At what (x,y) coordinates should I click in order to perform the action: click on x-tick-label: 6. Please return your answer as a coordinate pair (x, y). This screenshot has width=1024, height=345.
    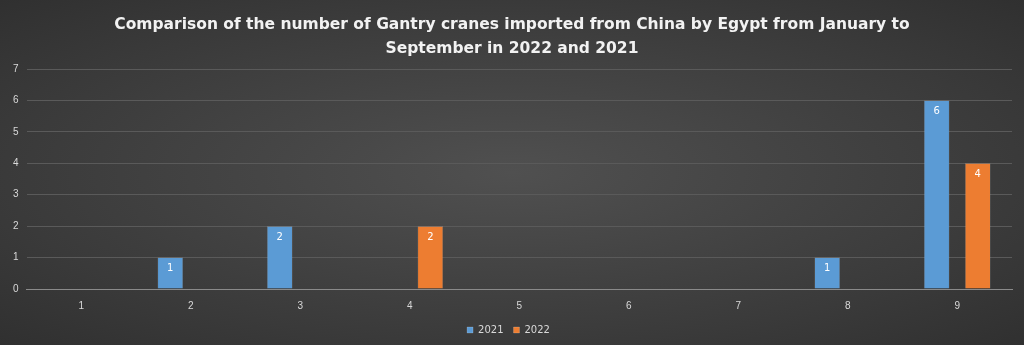
    Looking at the image, I should click on (628, 305).